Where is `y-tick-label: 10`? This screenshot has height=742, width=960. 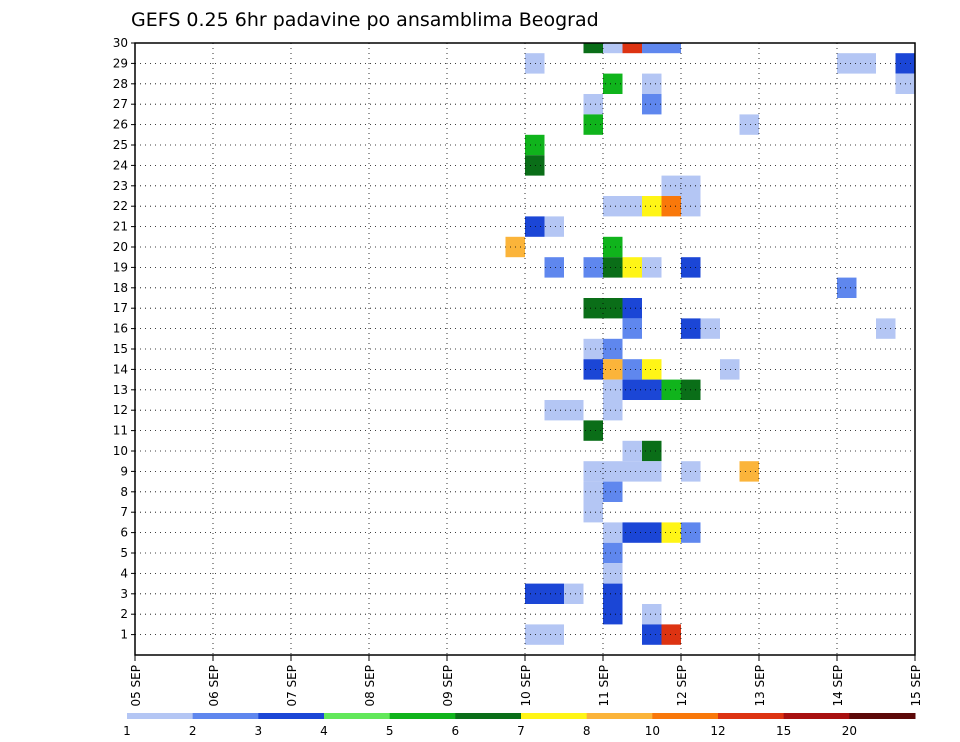 y-tick-label: 10 is located at coordinates (120, 451).